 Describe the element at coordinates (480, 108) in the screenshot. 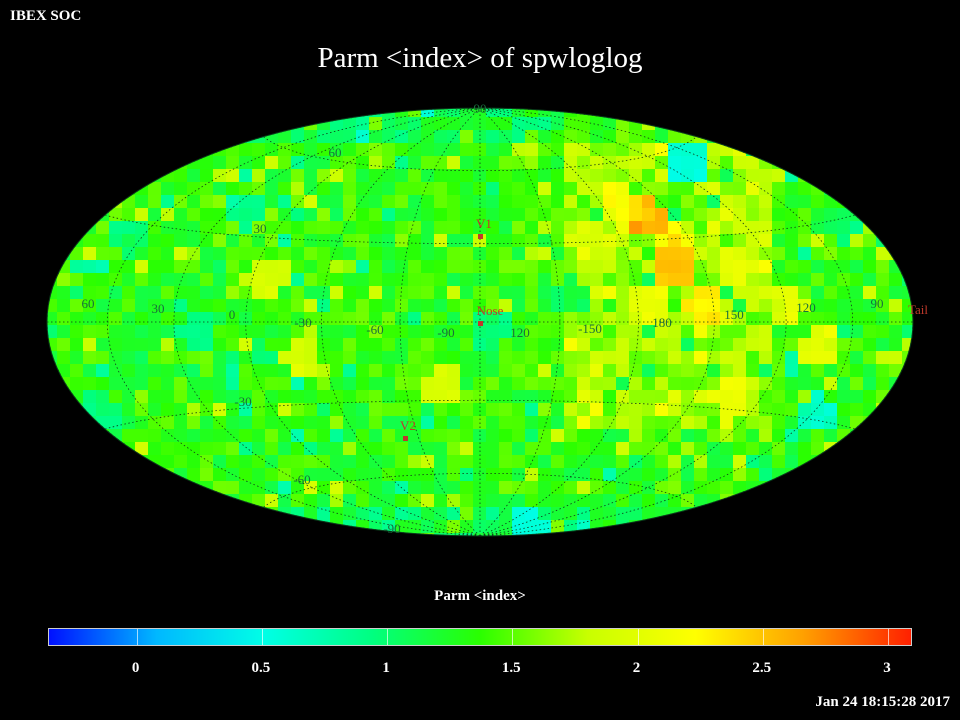

I see `lat-label-90: 90` at that location.